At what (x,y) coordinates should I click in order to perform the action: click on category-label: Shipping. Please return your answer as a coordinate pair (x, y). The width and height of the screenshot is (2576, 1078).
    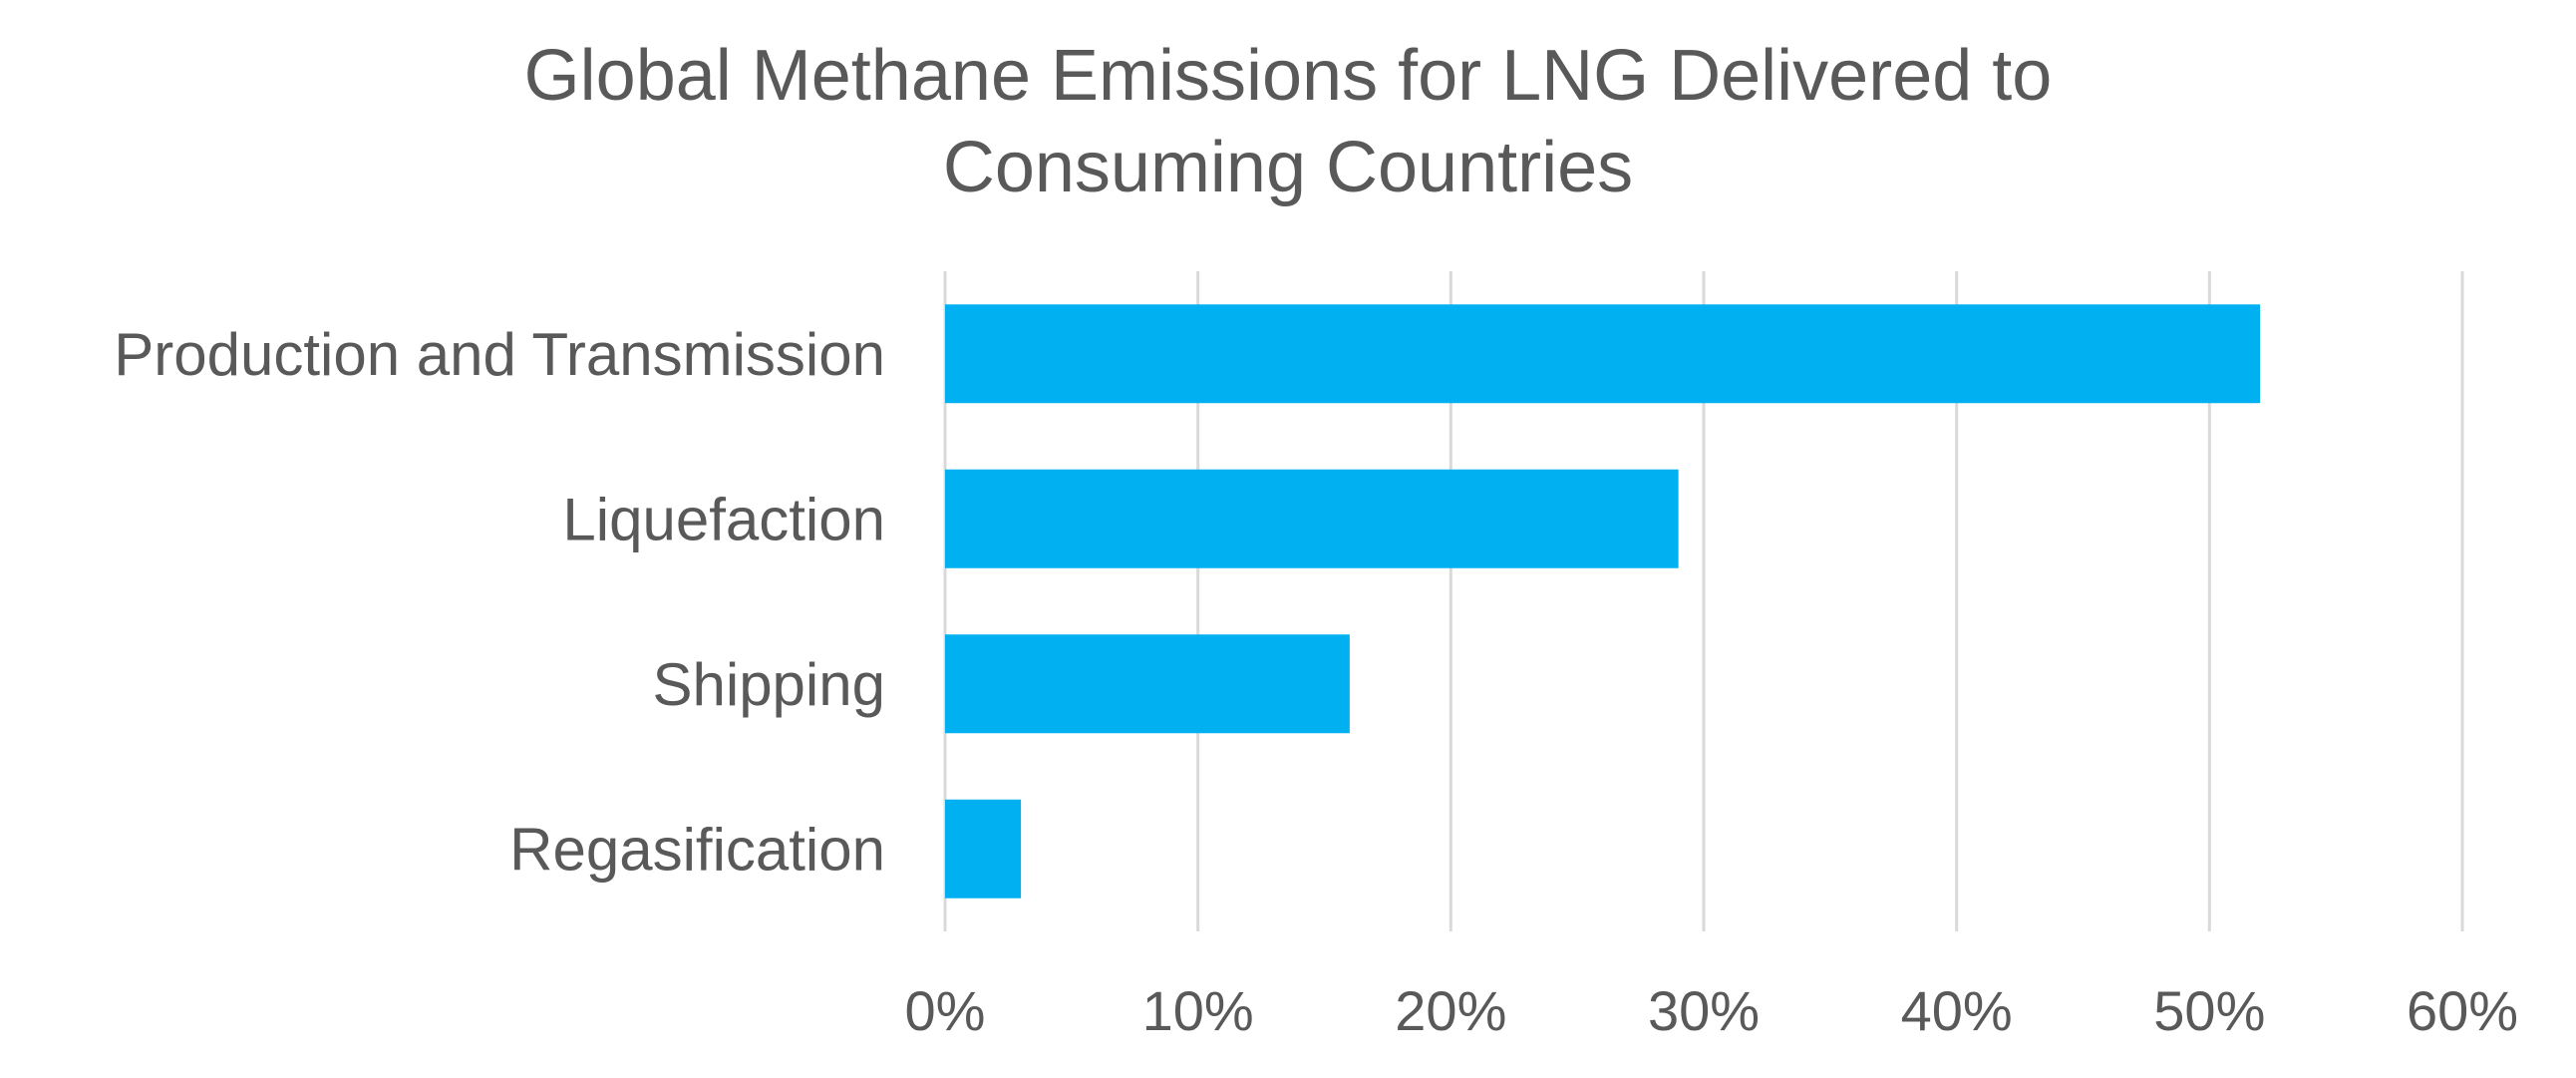
    Looking at the image, I should click on (768, 684).